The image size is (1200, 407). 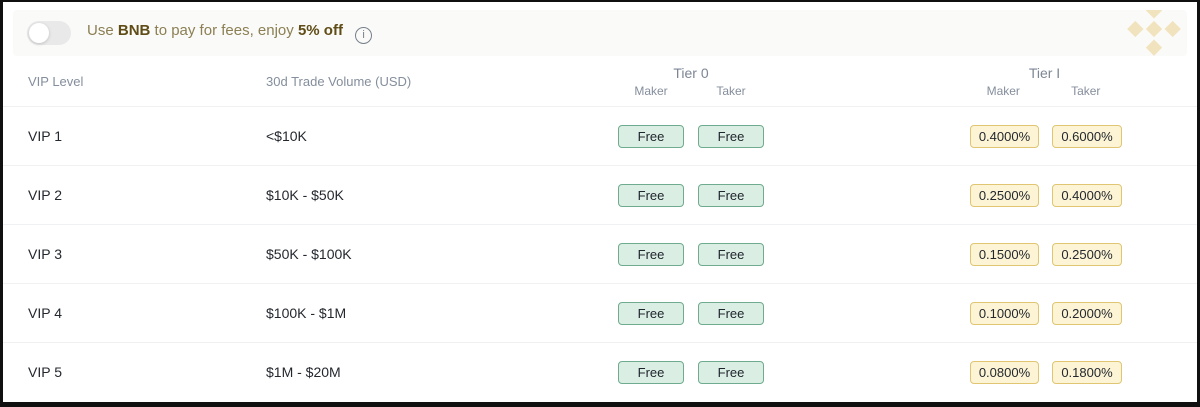 What do you see at coordinates (45, 136) in the screenshot?
I see `vip-level-cell: VIP 1` at bounding box center [45, 136].